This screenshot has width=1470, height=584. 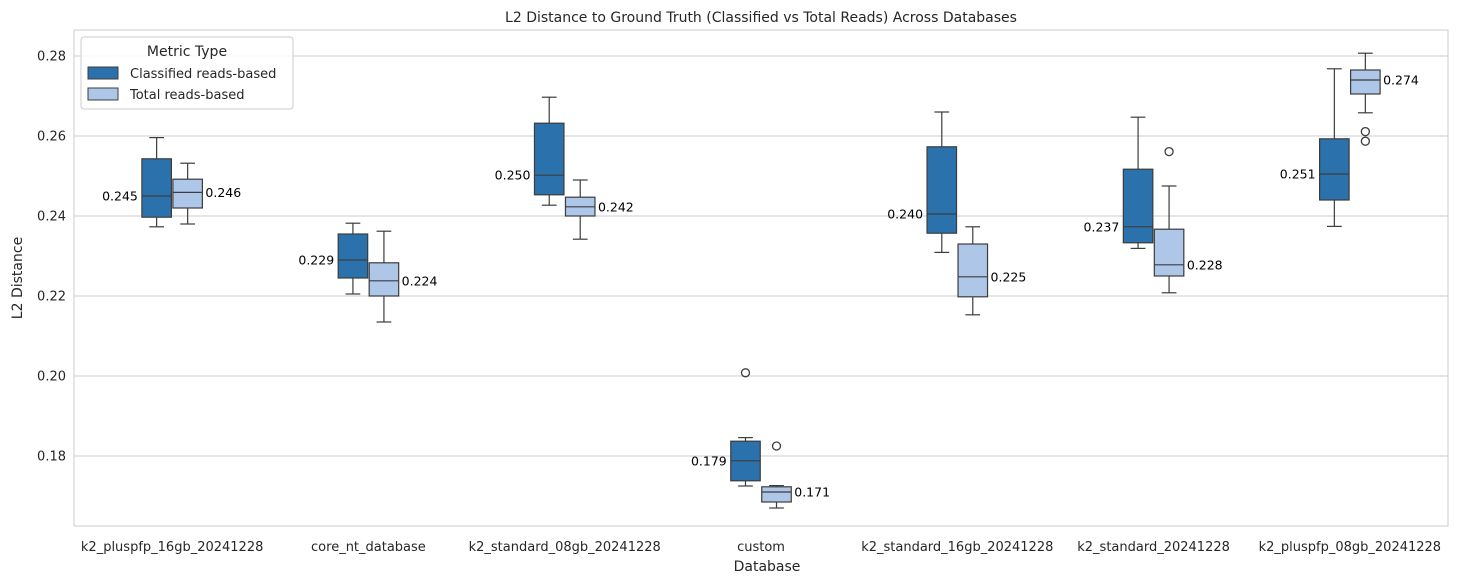 I want to click on legend-frame, so click(x=187, y=73).